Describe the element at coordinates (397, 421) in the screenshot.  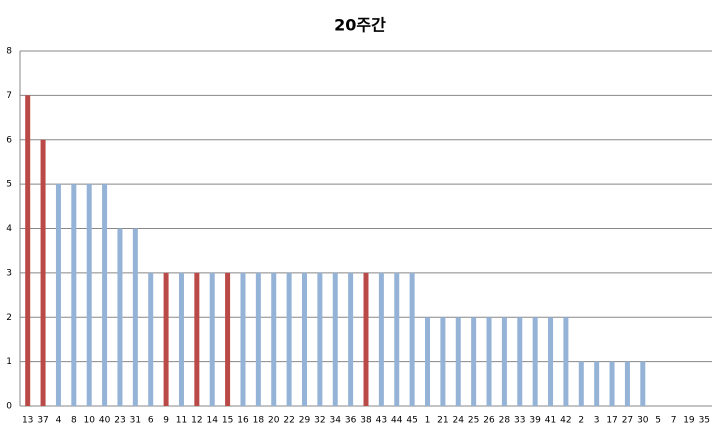
I see `x-tick-label: 44` at that location.